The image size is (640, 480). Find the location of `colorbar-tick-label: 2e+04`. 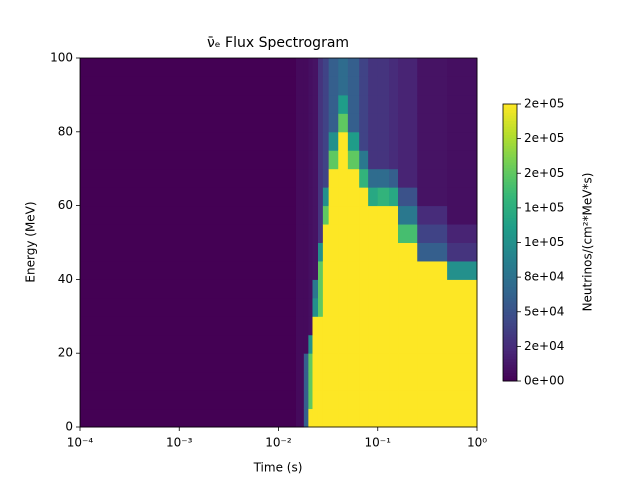

colorbar-tick-label: 2e+04 is located at coordinates (544, 346).